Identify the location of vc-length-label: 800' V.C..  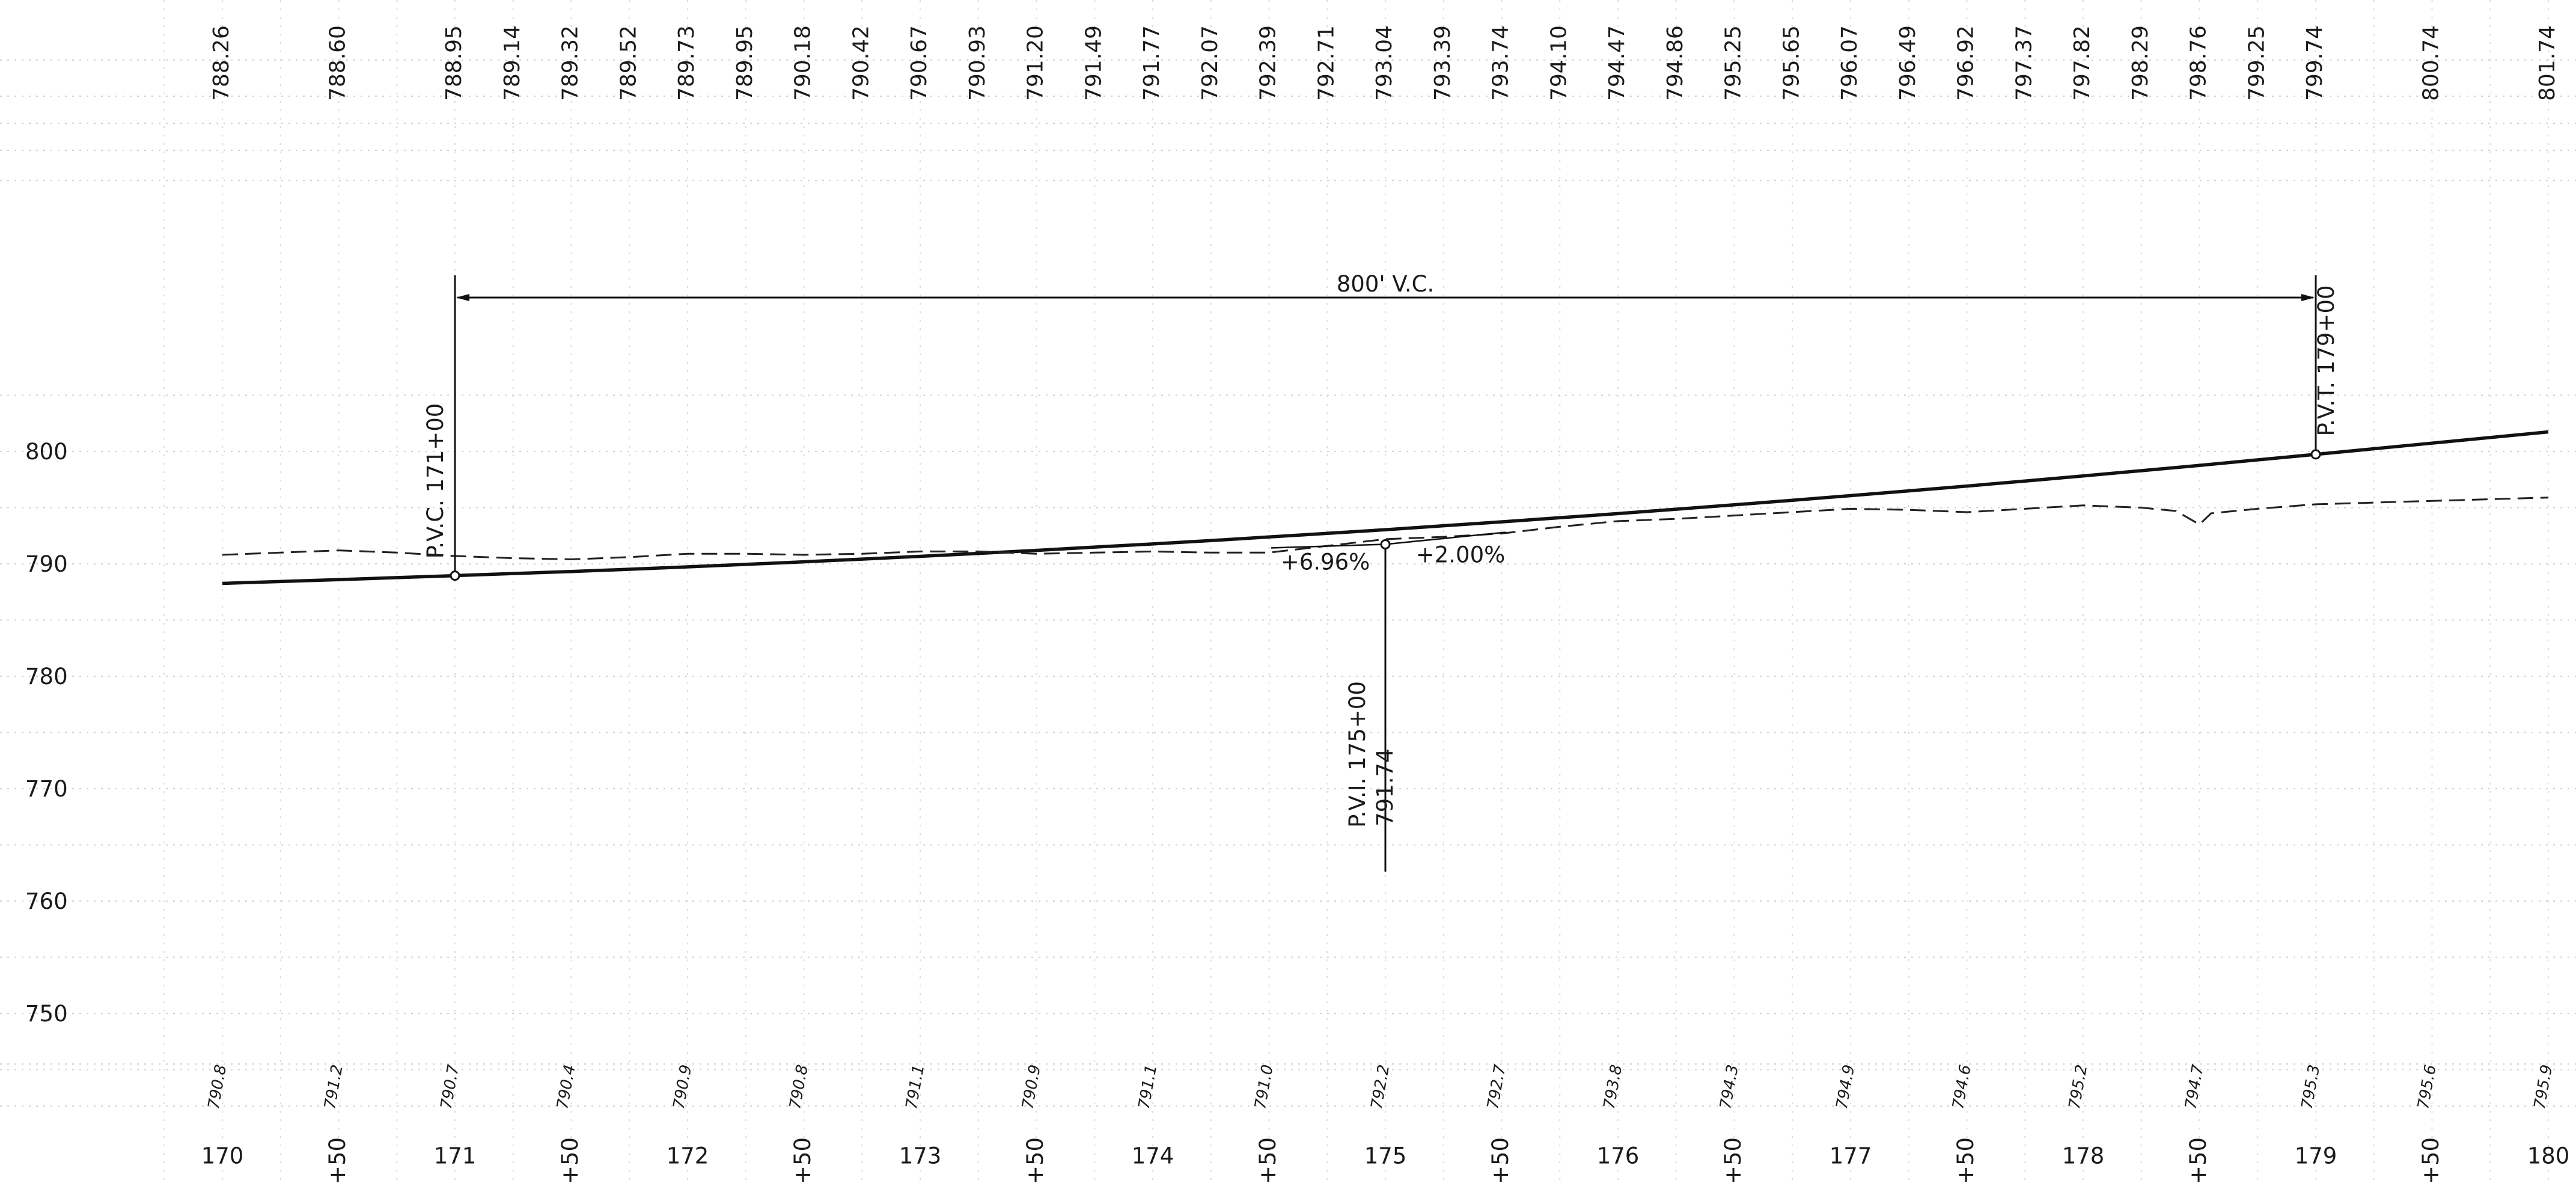
(1385, 284).